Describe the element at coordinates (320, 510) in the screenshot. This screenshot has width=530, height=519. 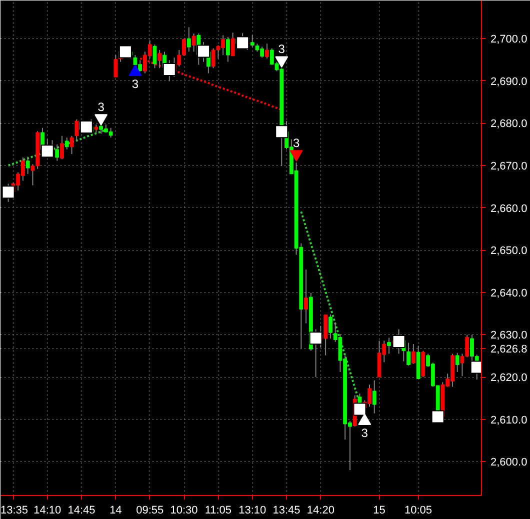
I see `x-tick-label: 14:20` at that location.